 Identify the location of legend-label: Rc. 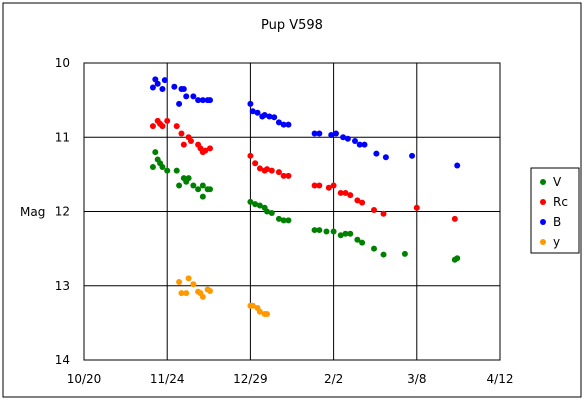
(560, 202).